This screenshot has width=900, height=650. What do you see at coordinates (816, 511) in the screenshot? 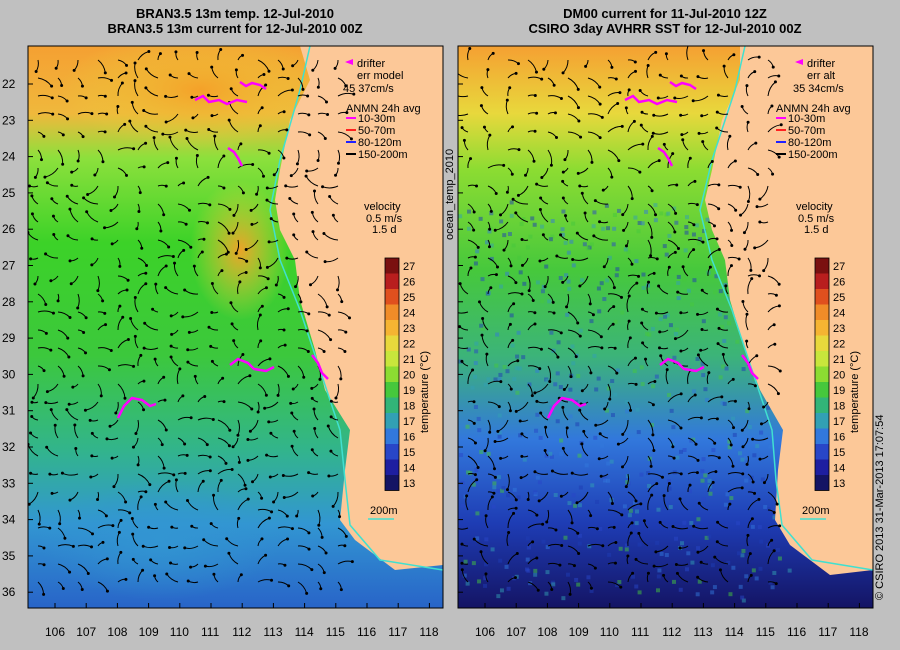
I see `right-isobath-label: 200m` at bounding box center [816, 511].